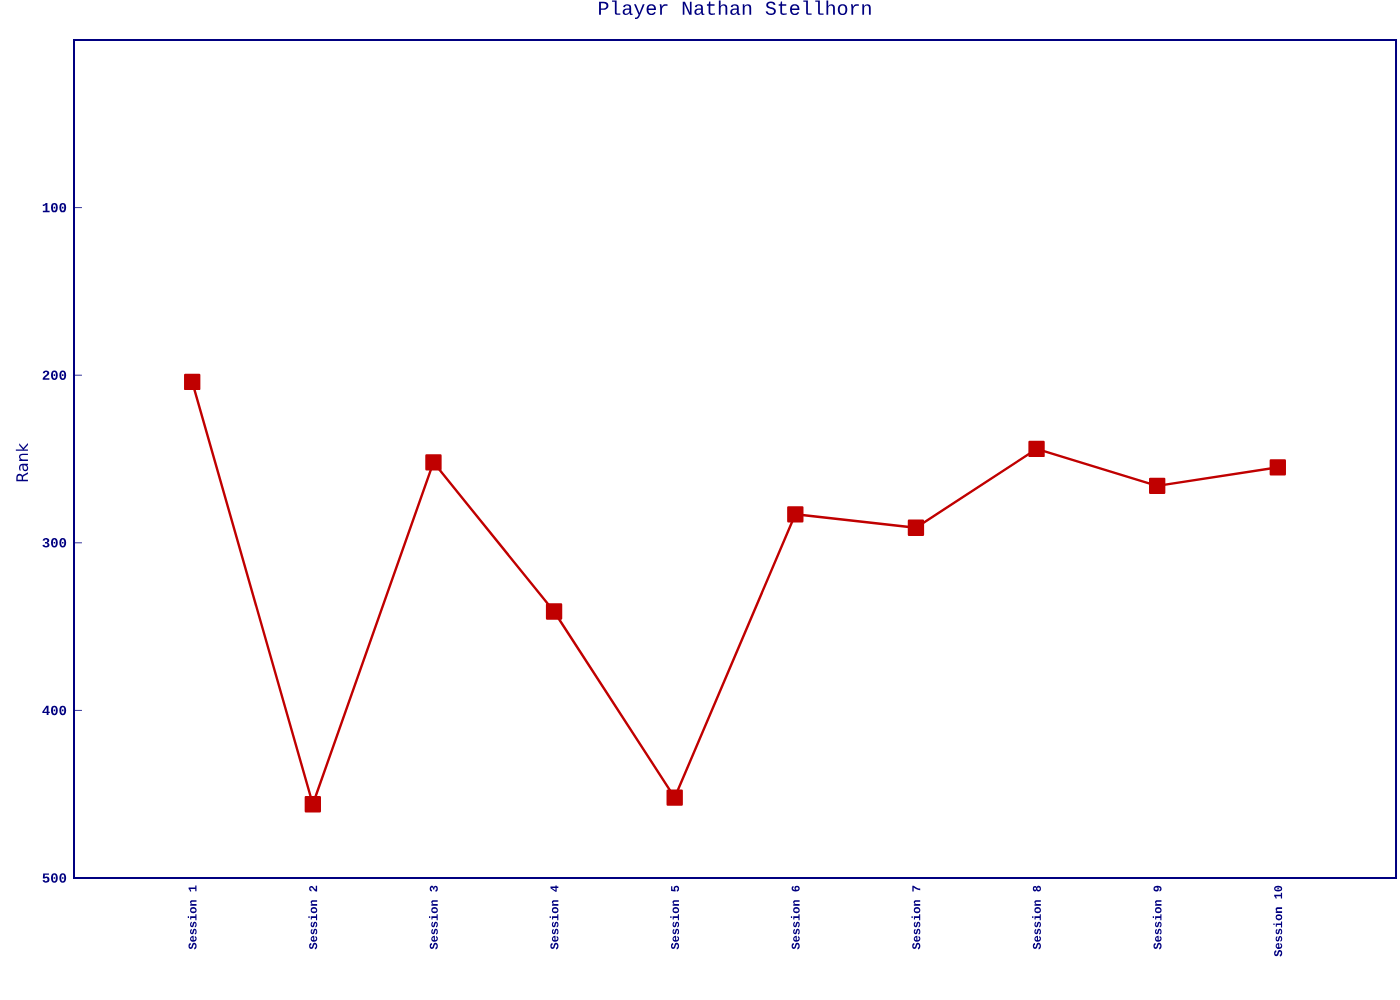  What do you see at coordinates (735, 9) in the screenshot?
I see `chart-title: Player Nathan Stellhorn` at bounding box center [735, 9].